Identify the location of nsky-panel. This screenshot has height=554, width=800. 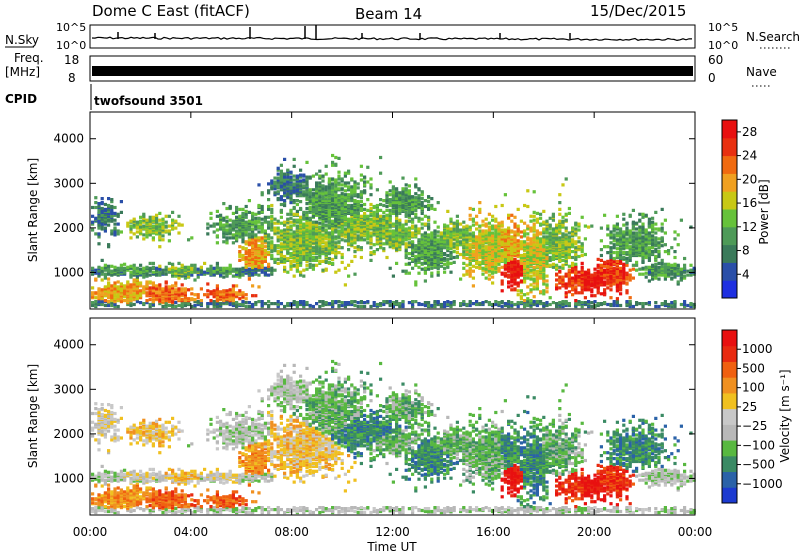
(392, 36).